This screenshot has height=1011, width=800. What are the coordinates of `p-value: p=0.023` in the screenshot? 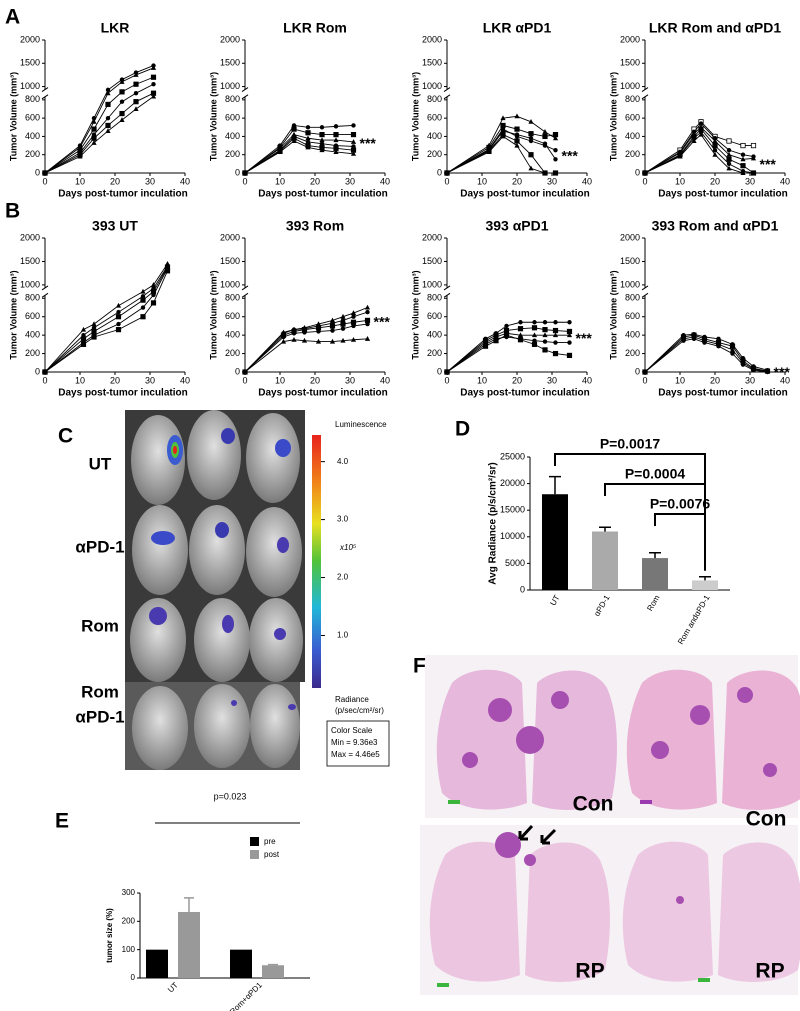 It's located at (230, 796).